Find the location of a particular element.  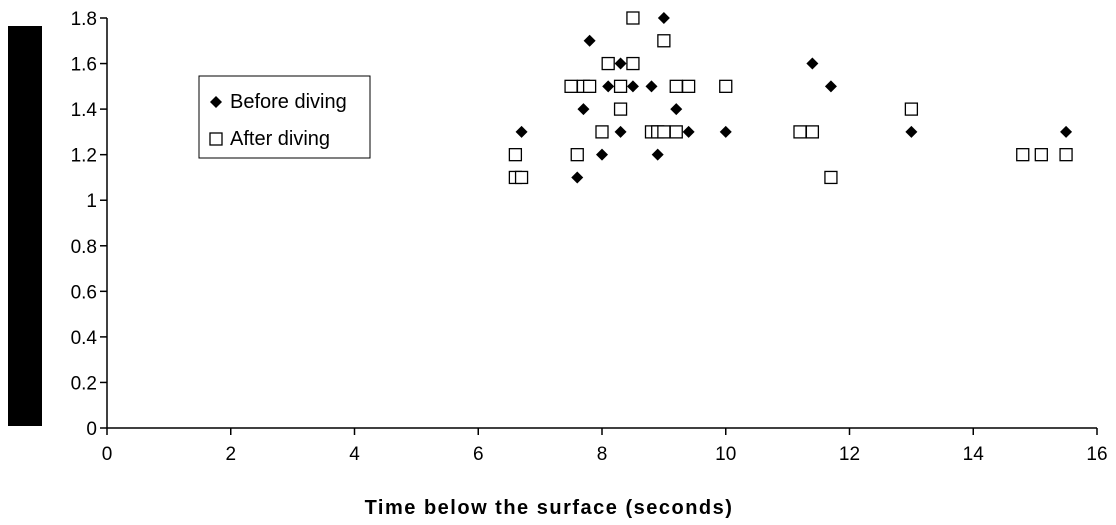

x-tick-label: 4 is located at coordinates (354, 454).